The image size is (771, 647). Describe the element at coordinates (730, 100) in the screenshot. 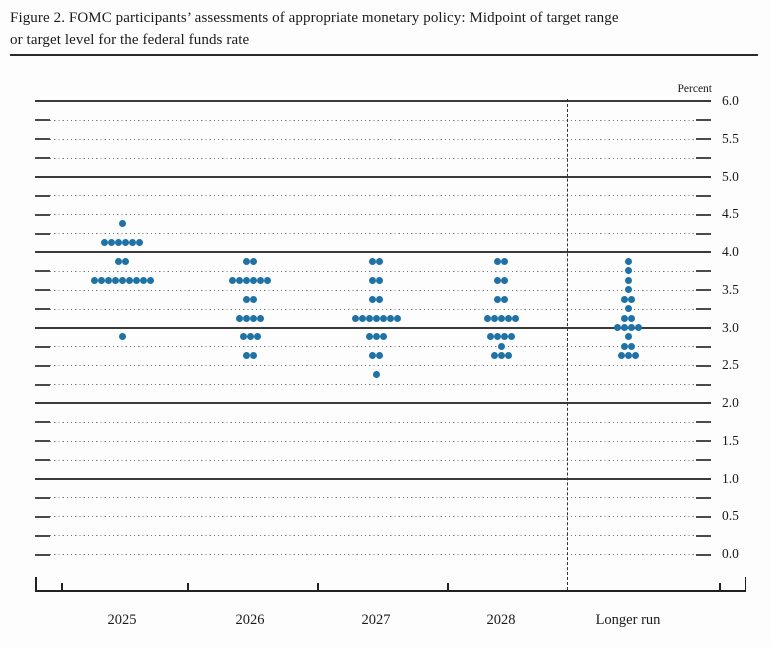

I see `y-axis-tick-label: 6.0` at that location.